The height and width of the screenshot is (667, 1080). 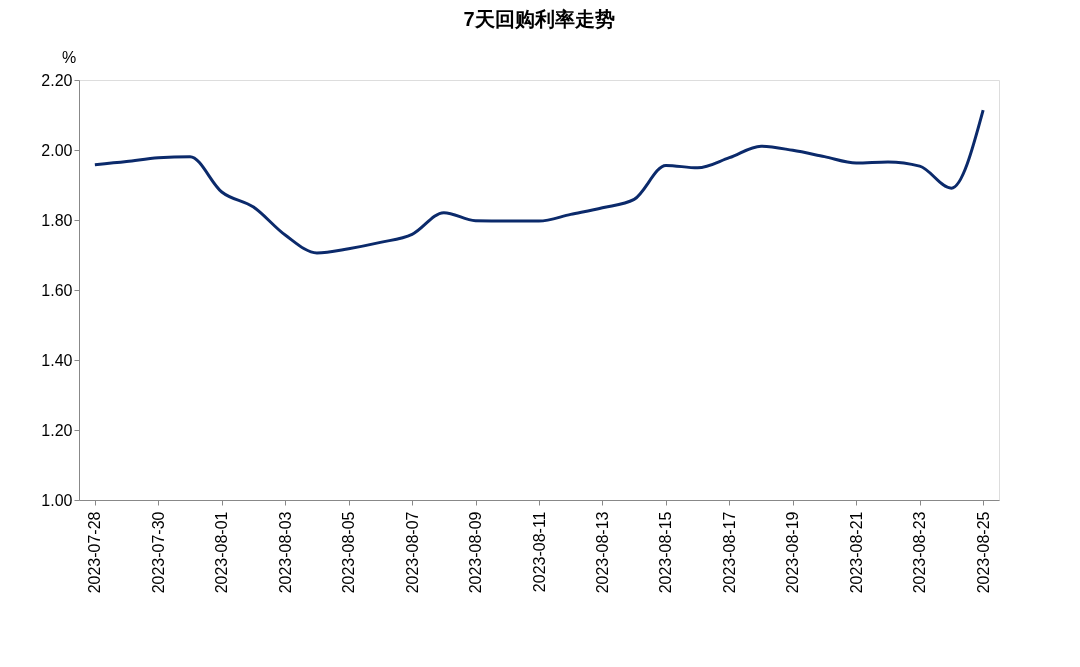 What do you see at coordinates (539, 19) in the screenshot?
I see `chart-title: 7天回购利率走势` at bounding box center [539, 19].